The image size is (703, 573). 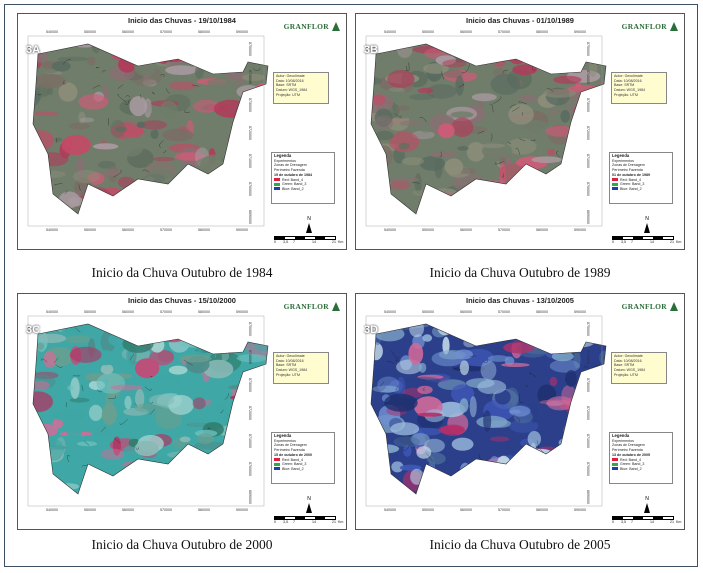 I want to click on panel-caption: Inicio da Chuva Outubro de 1989, so click(x=520, y=272).